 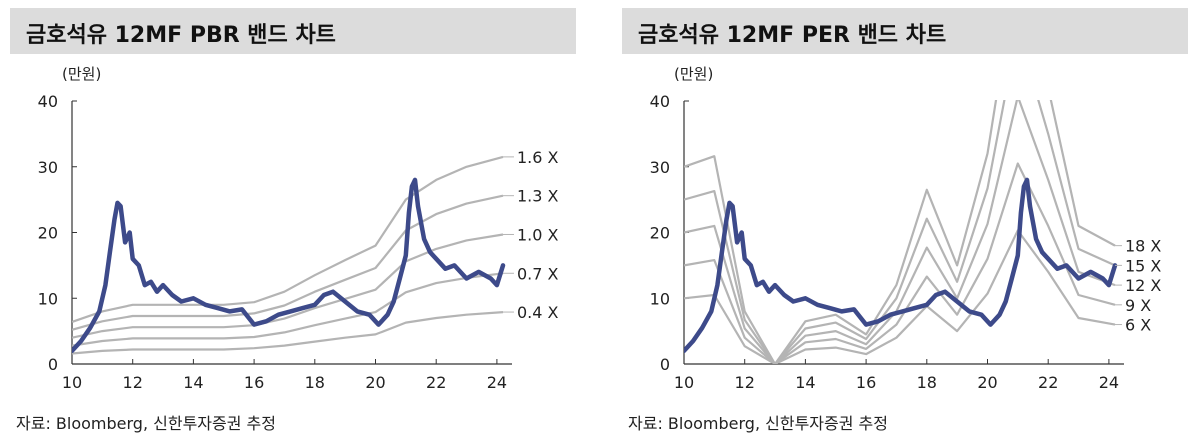 I want to click on chart-title: 금호석유 12MF PBR 밴드 차트, so click(x=181, y=35).